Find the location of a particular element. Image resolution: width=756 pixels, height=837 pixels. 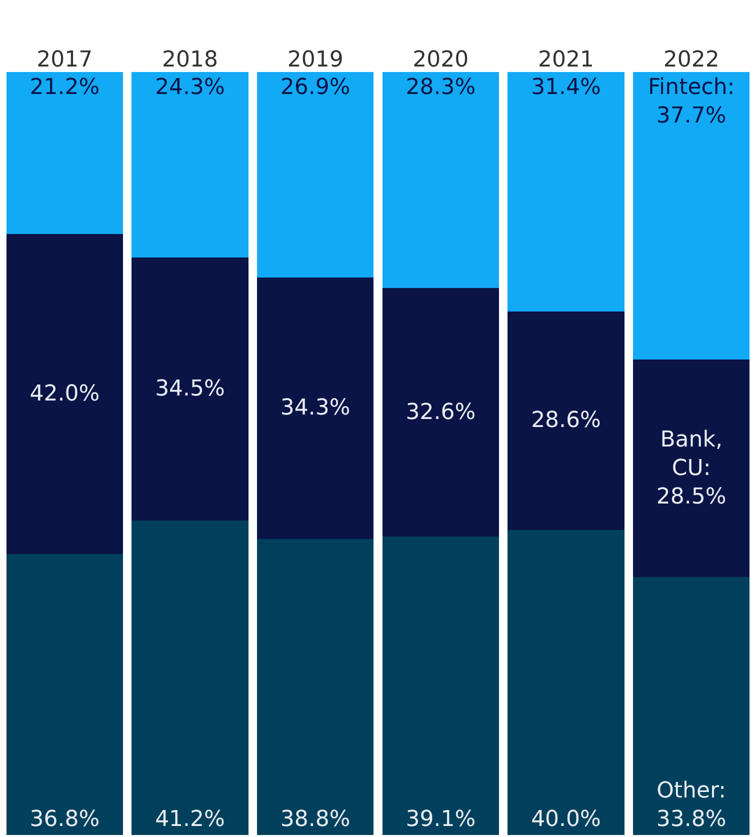

x-tick-label: 2017 is located at coordinates (64, 60).